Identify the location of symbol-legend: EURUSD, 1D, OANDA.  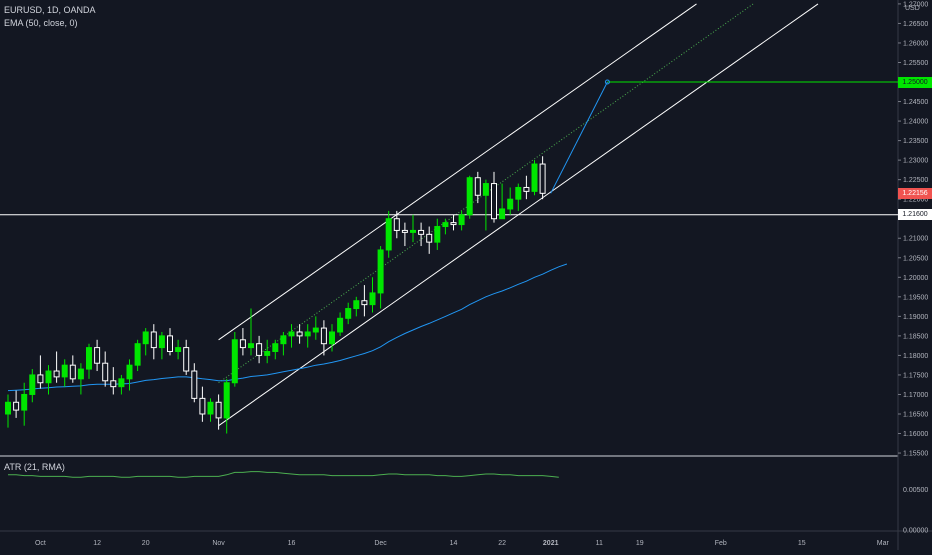
(50, 10).